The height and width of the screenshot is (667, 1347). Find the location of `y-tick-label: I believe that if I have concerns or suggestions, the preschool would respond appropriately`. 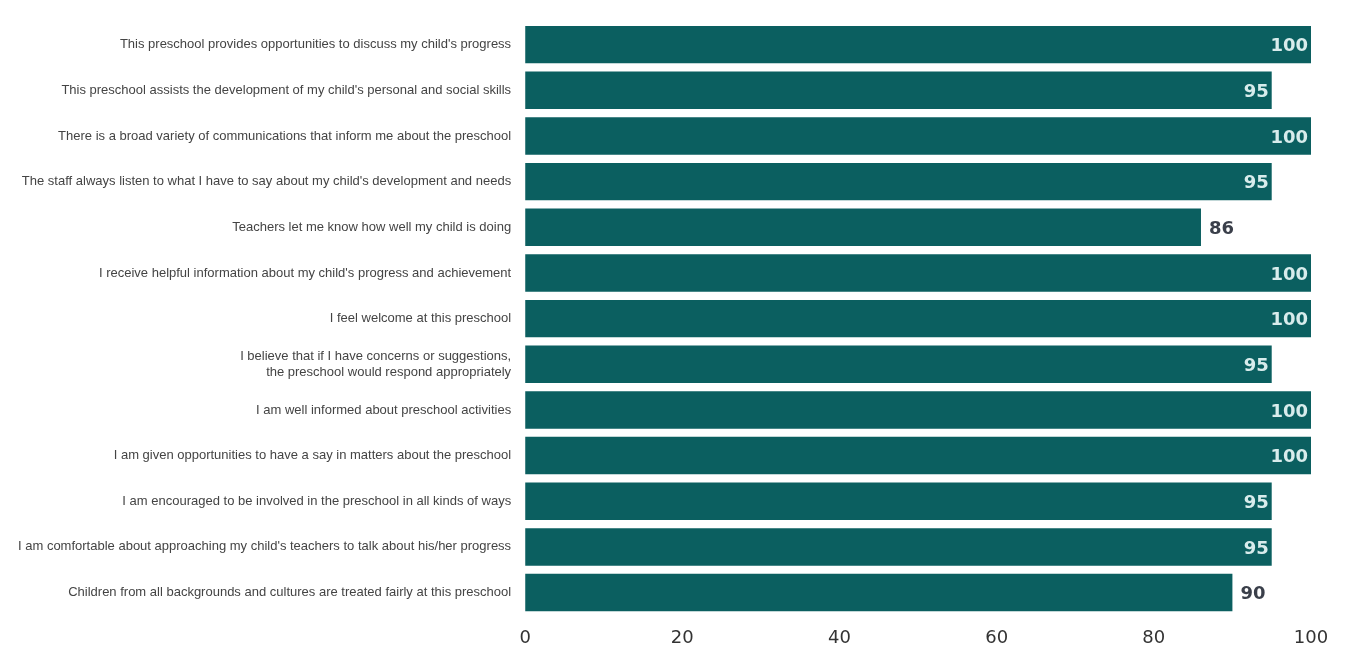

y-tick-label: I believe that if I have concerns or suggestions, the preschool would respond appropriately is located at coordinates (376, 363).